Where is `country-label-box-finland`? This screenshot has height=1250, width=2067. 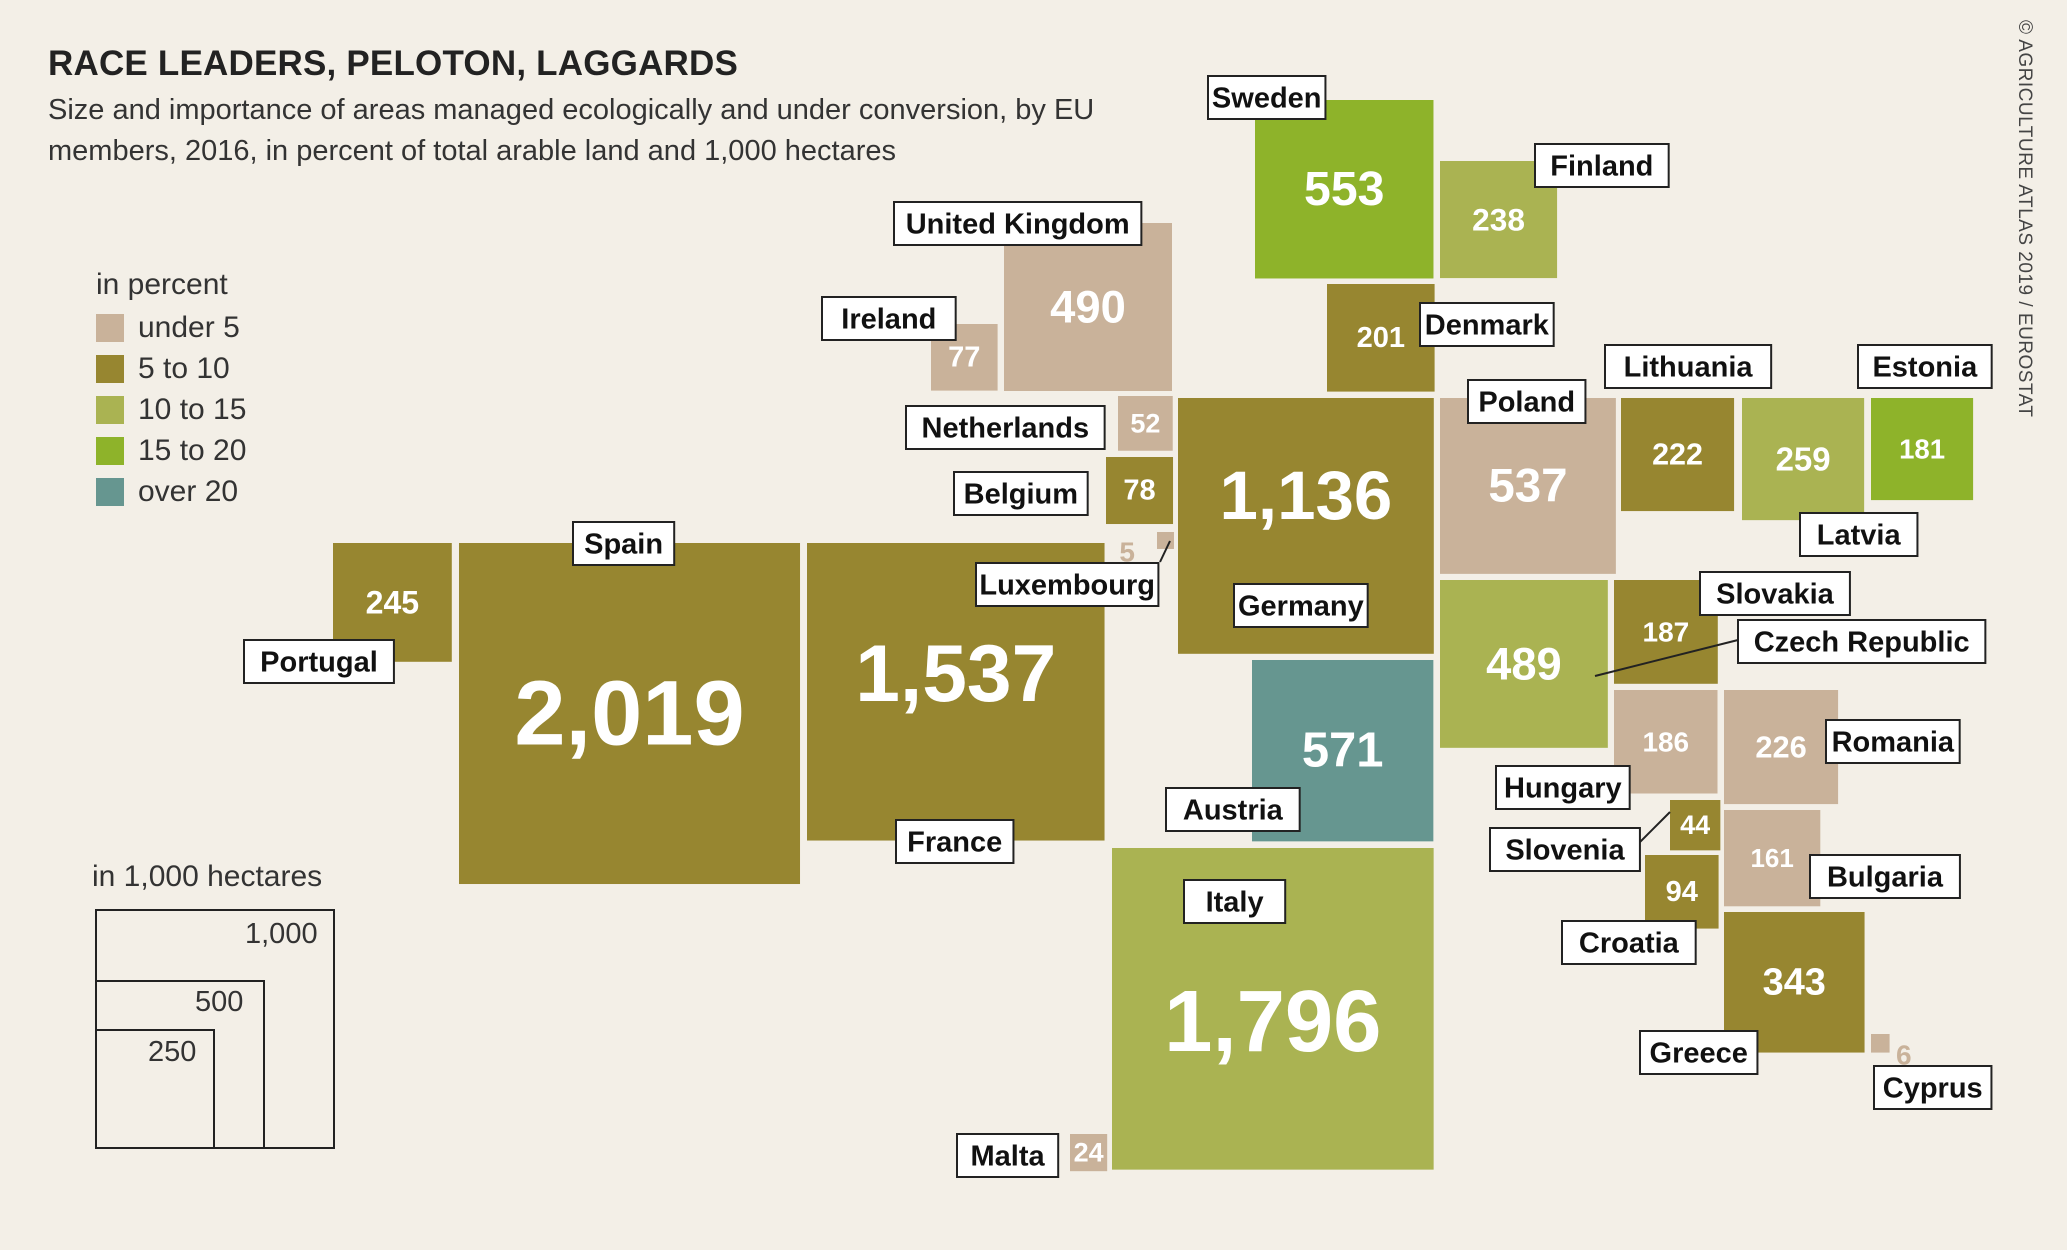 country-label-box-finland is located at coordinates (1602, 165).